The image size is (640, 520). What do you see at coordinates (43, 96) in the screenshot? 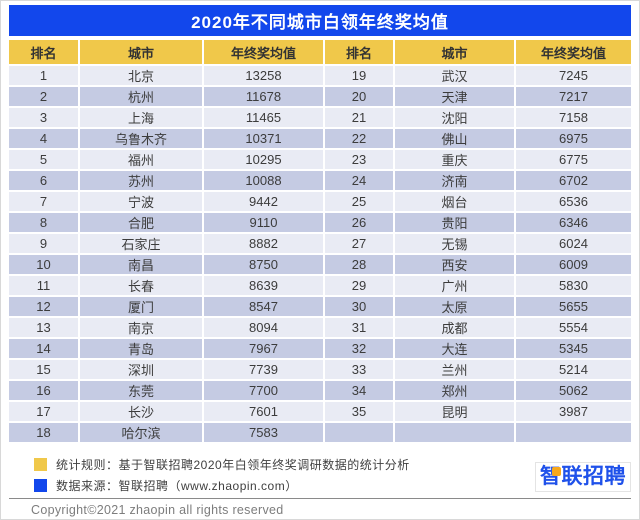
I see `rank-cell: 2` at bounding box center [43, 96].